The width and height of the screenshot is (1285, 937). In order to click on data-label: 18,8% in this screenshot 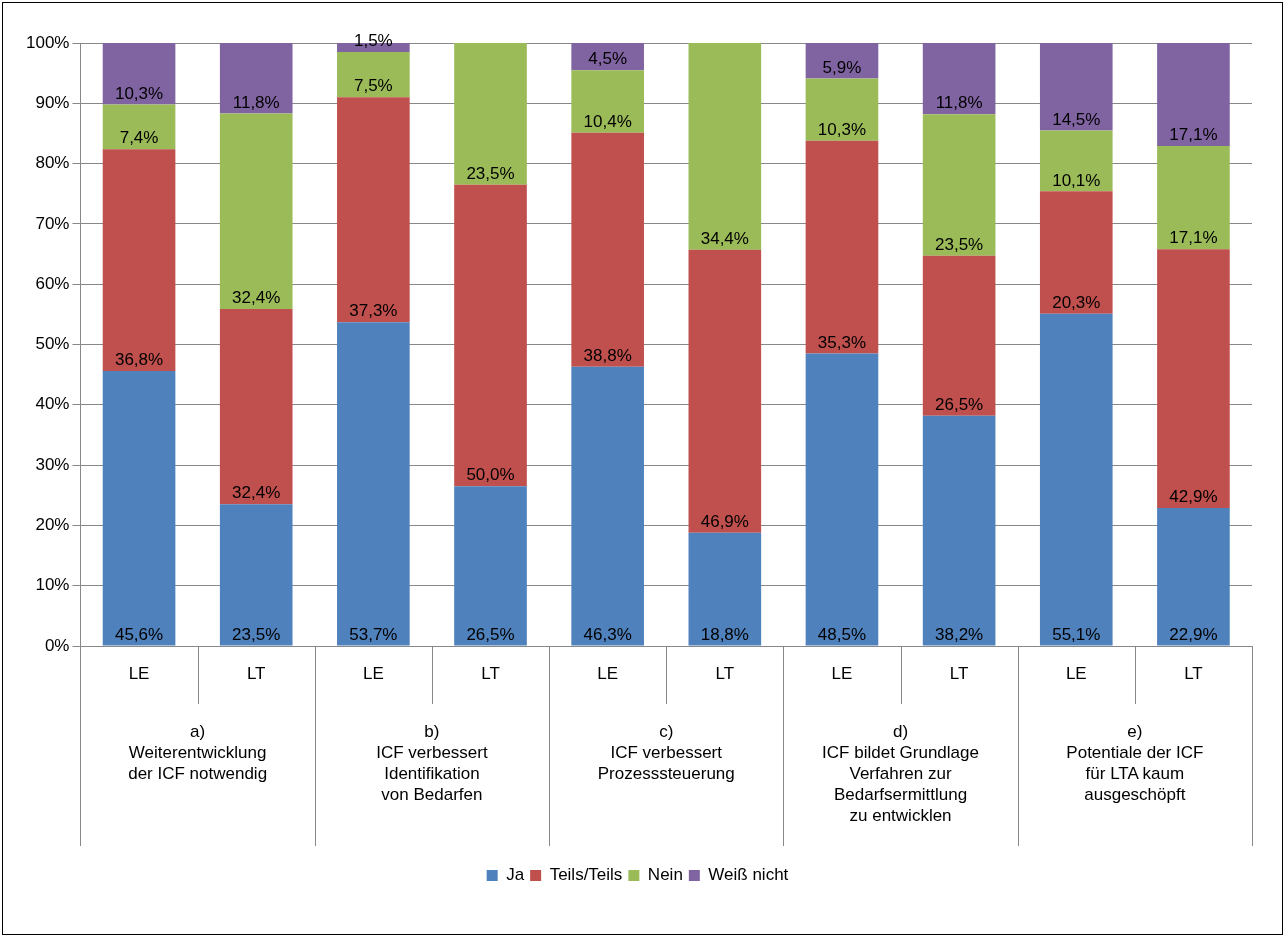, I will do `click(724, 634)`.